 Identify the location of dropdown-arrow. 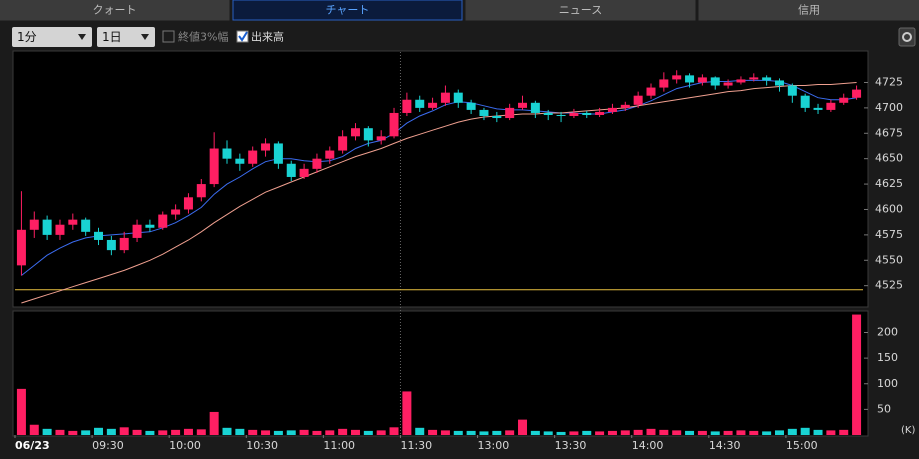
(145, 37).